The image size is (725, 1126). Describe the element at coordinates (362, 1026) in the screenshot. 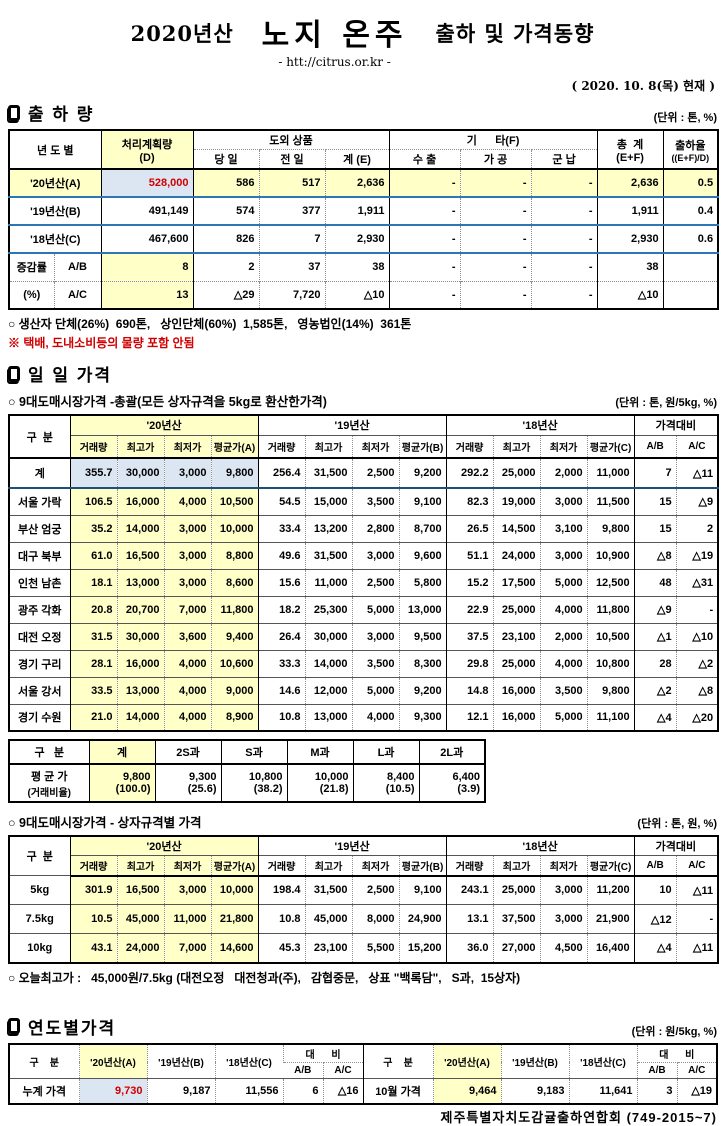

I see `yearly-section-header: 연도별가격 (단위 : 원/5kg, %)` at that location.